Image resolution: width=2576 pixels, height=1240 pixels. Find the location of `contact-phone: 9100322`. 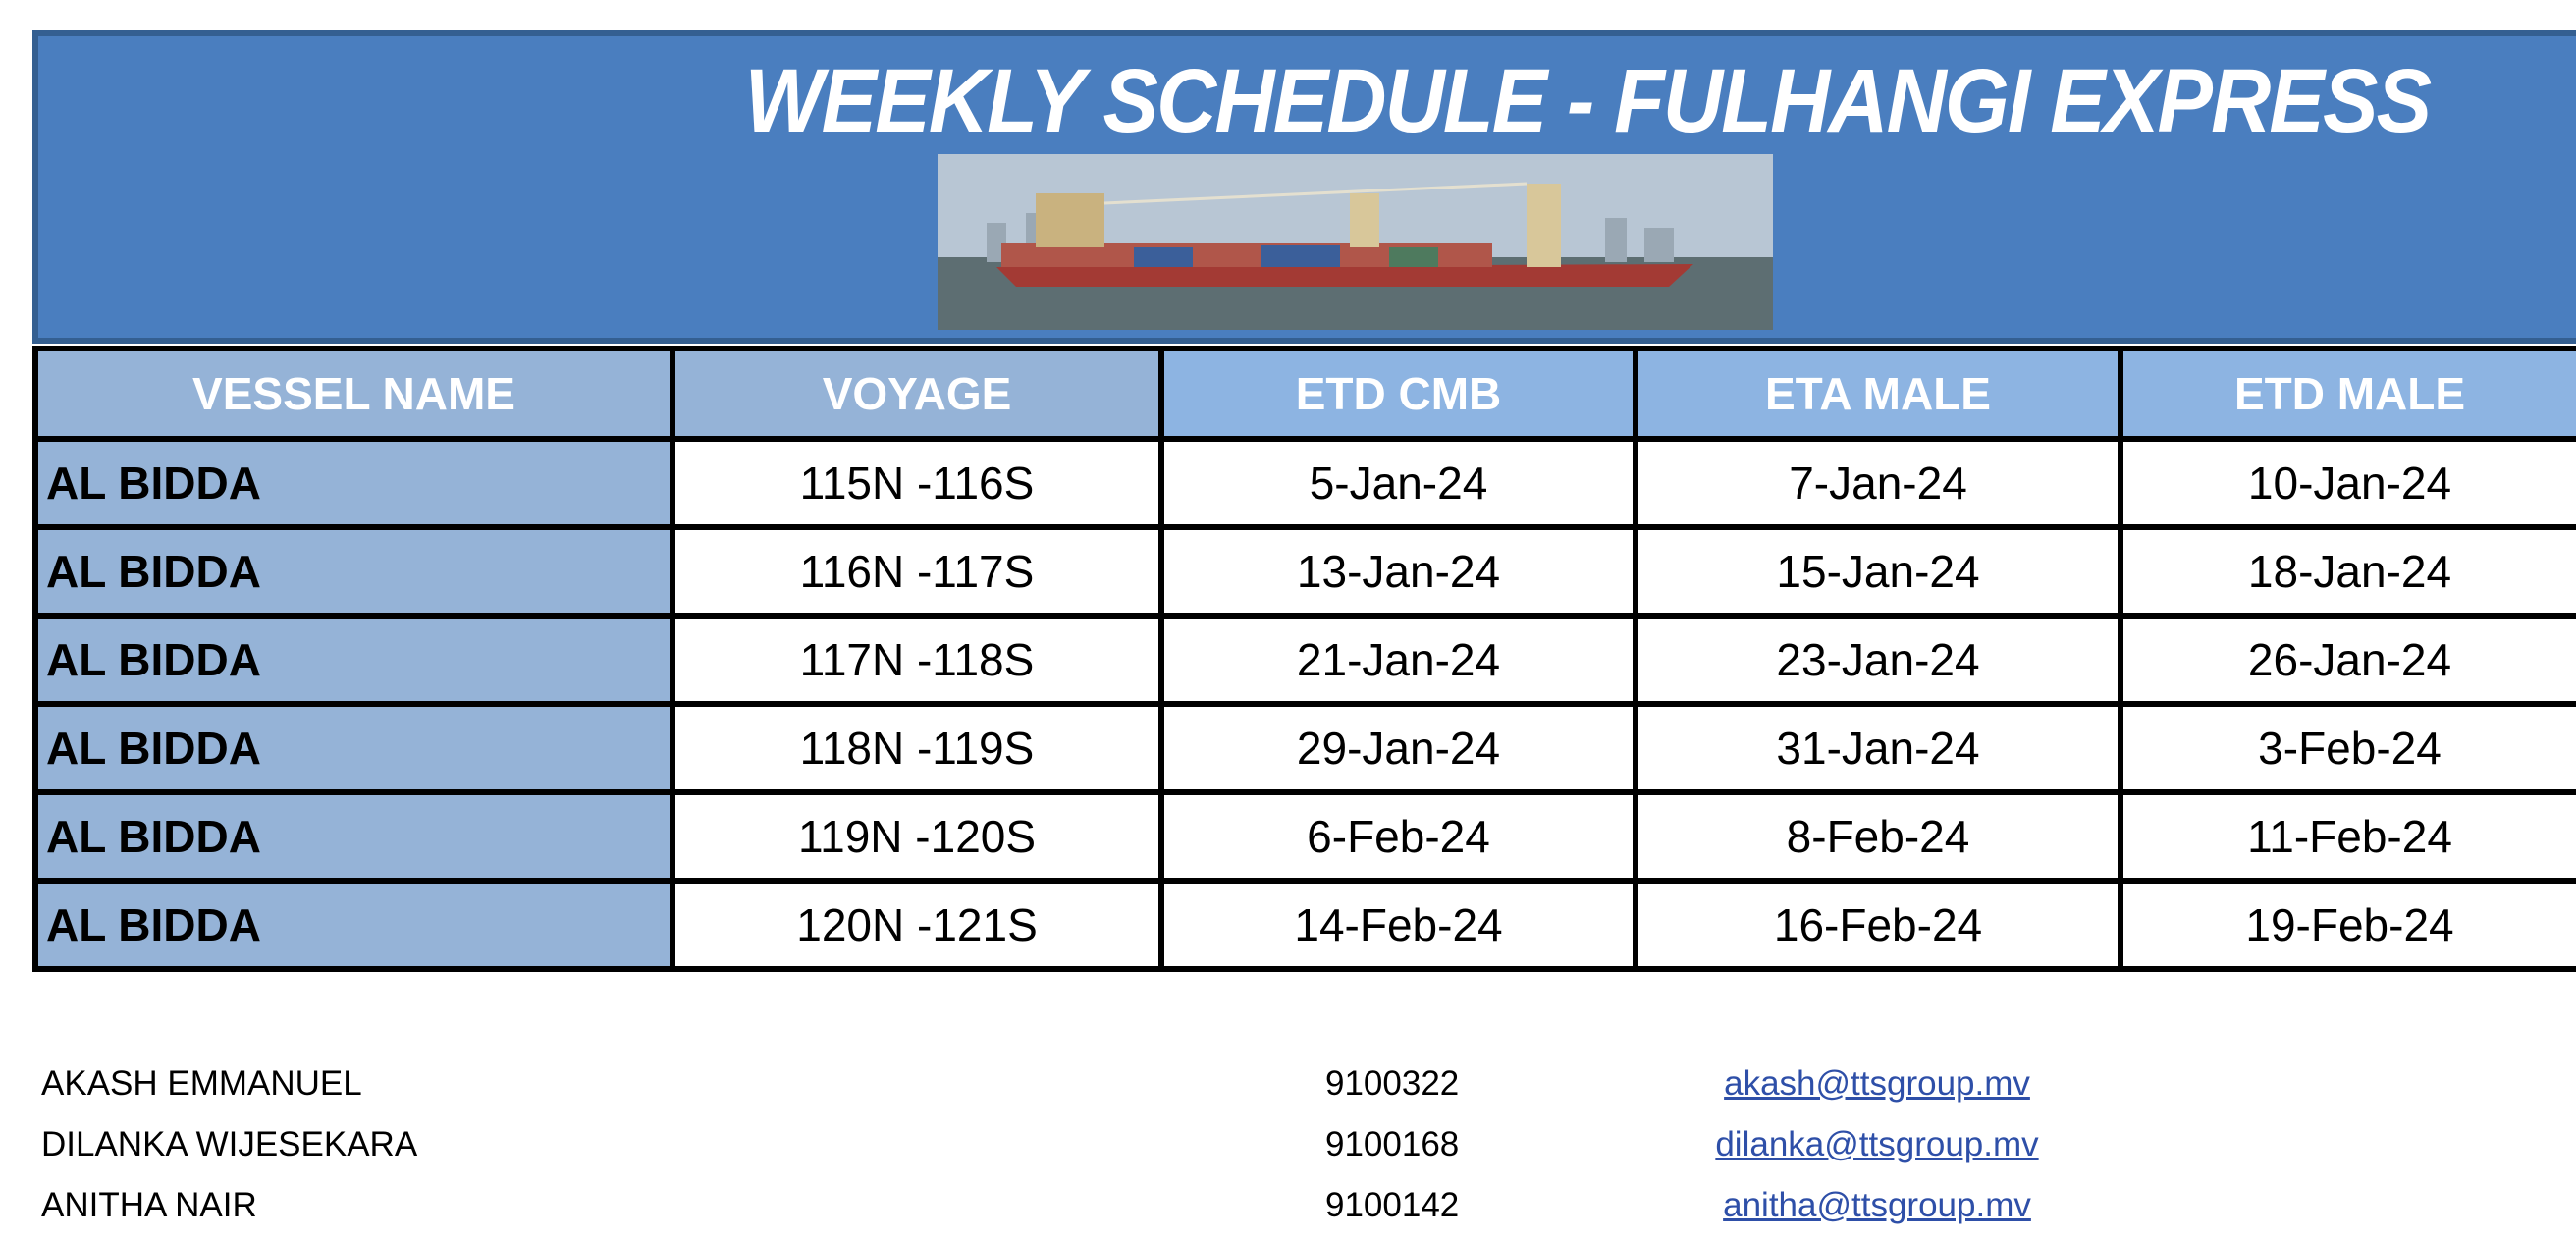

contact-phone: 9100322 is located at coordinates (1392, 1083).